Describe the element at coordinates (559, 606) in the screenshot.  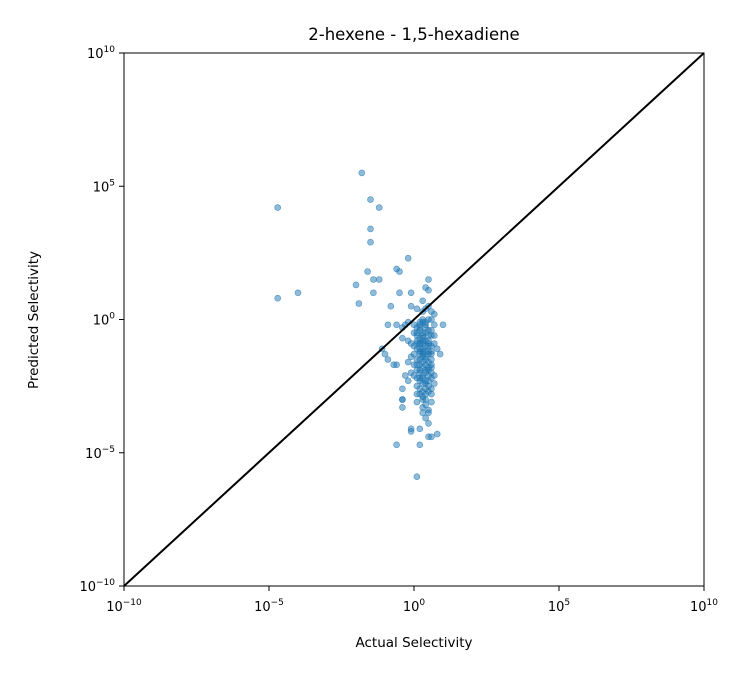
I see `x-tick-label: 10⁵` at that location.